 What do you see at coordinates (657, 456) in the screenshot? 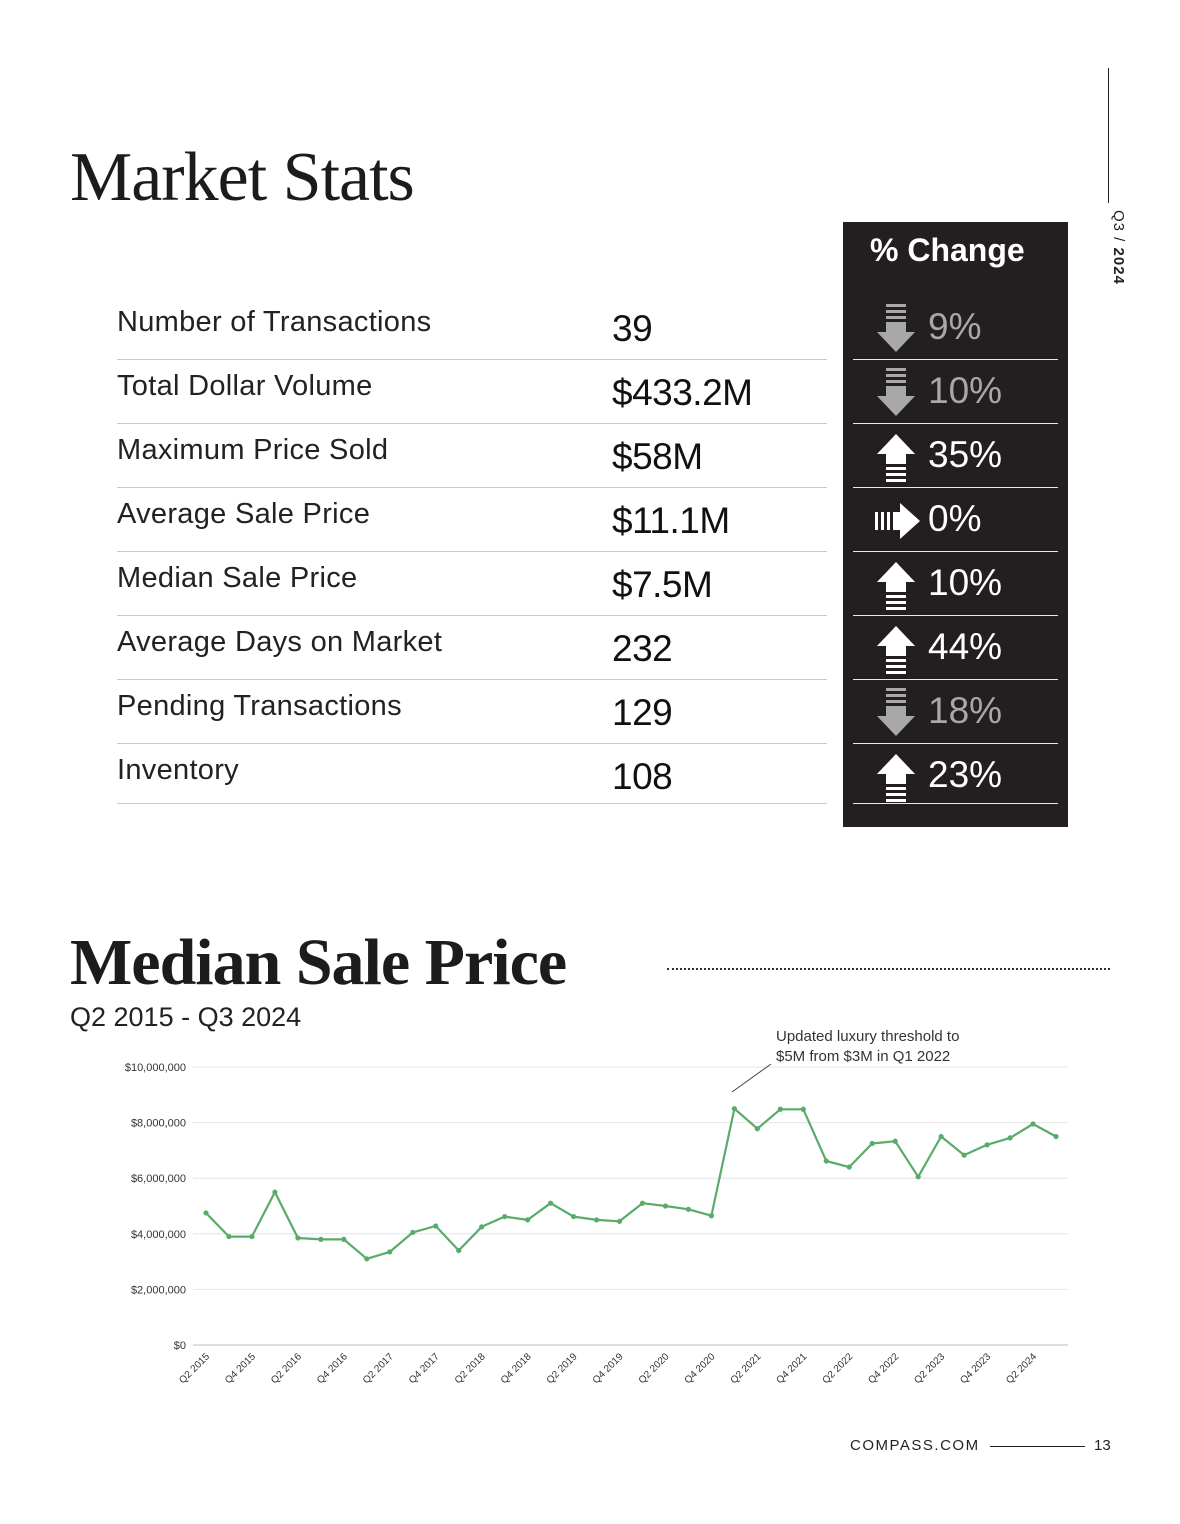
I see `stat-value: $58M` at bounding box center [657, 456].